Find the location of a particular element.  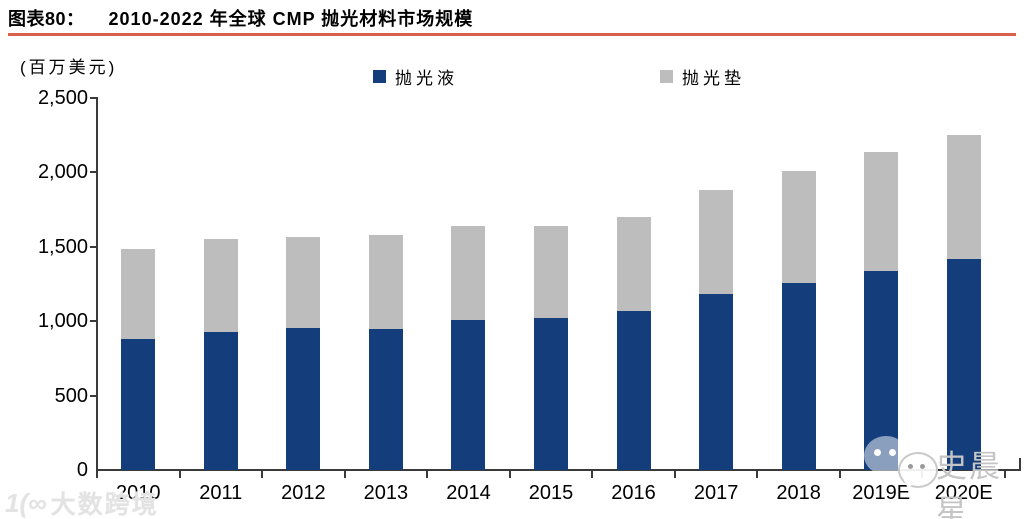

y-axis-line is located at coordinates (97, 284).